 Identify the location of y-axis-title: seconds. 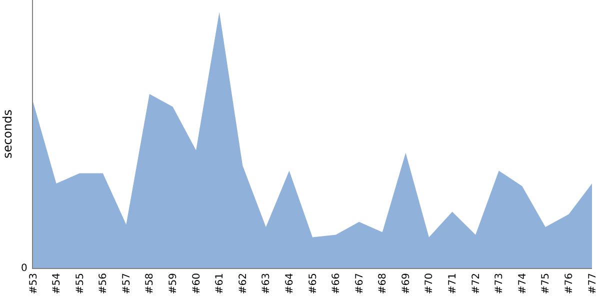
(7, 134).